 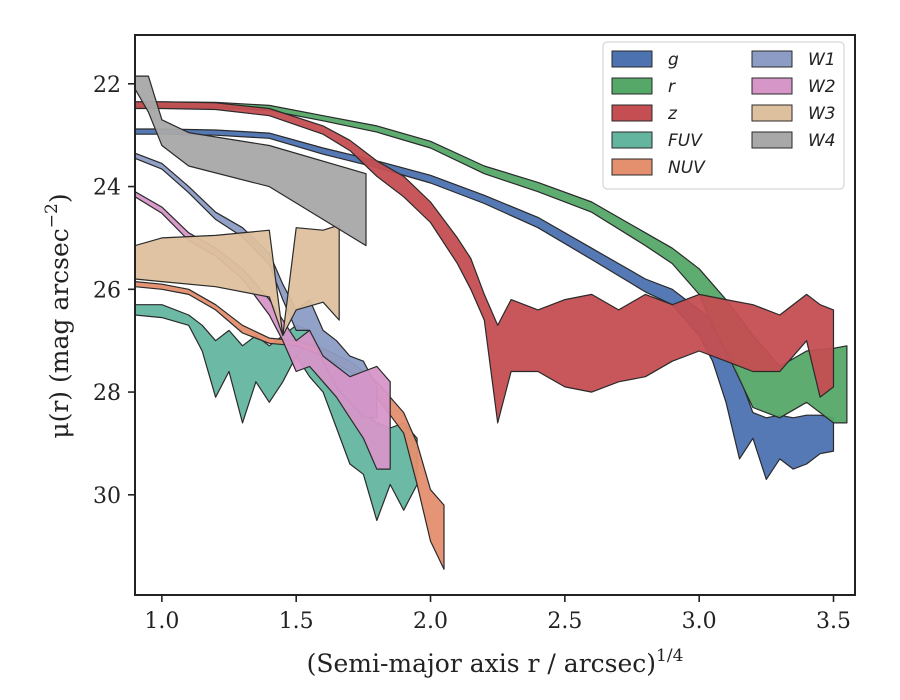 What do you see at coordinates (772, 113) in the screenshot?
I see `legend-swatch-w3` at bounding box center [772, 113].